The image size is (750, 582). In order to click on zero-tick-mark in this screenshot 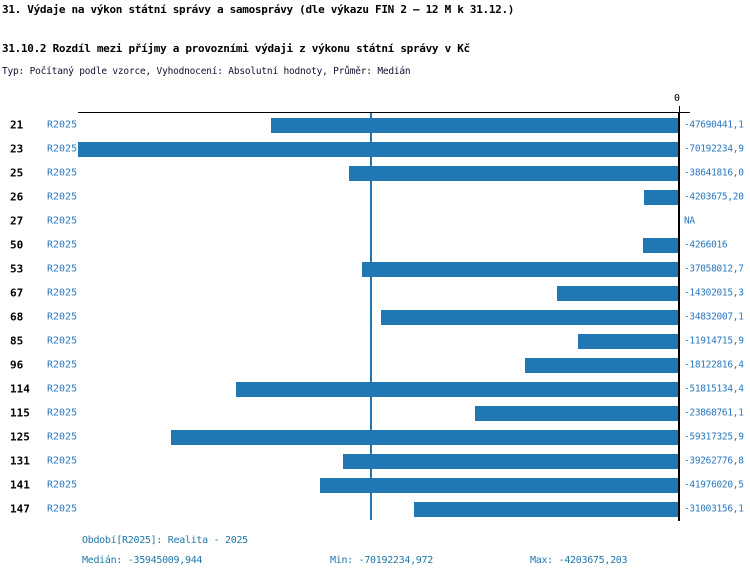, I will do `click(679, 109)`.